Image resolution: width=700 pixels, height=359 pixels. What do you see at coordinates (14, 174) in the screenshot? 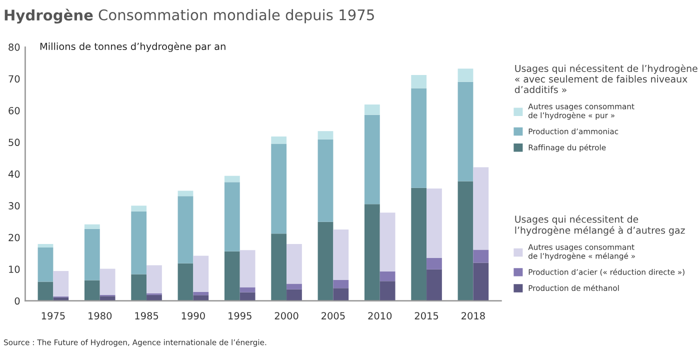
I see `y-tick-label: 40` at bounding box center [14, 174].